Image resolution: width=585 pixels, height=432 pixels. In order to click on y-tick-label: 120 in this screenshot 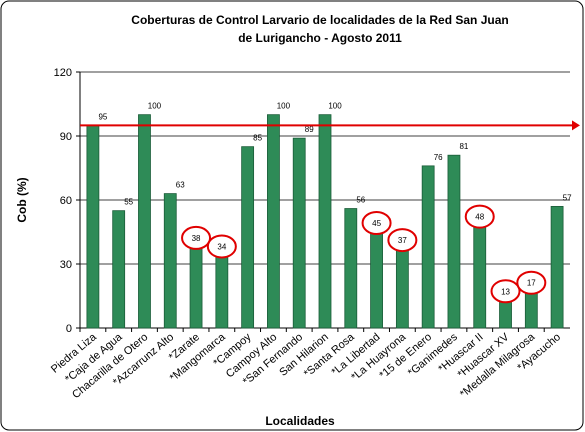, I will do `click(63, 73)`.